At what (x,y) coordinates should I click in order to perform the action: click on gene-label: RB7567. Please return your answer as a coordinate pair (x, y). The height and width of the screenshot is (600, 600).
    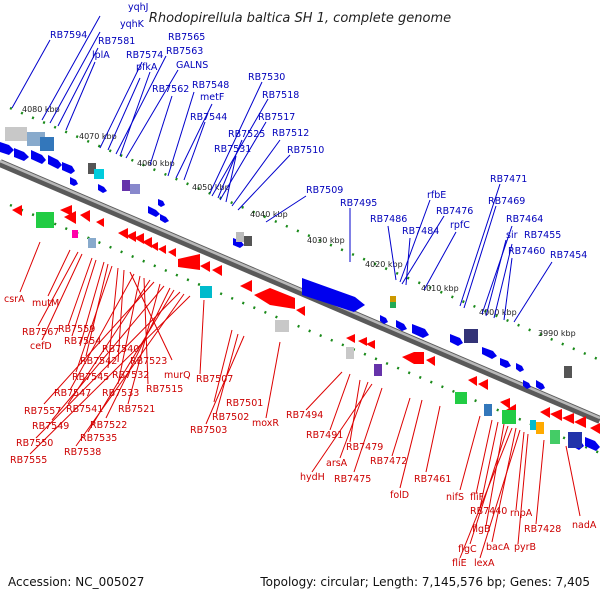
    Looking at the image, I should click on (40, 332).